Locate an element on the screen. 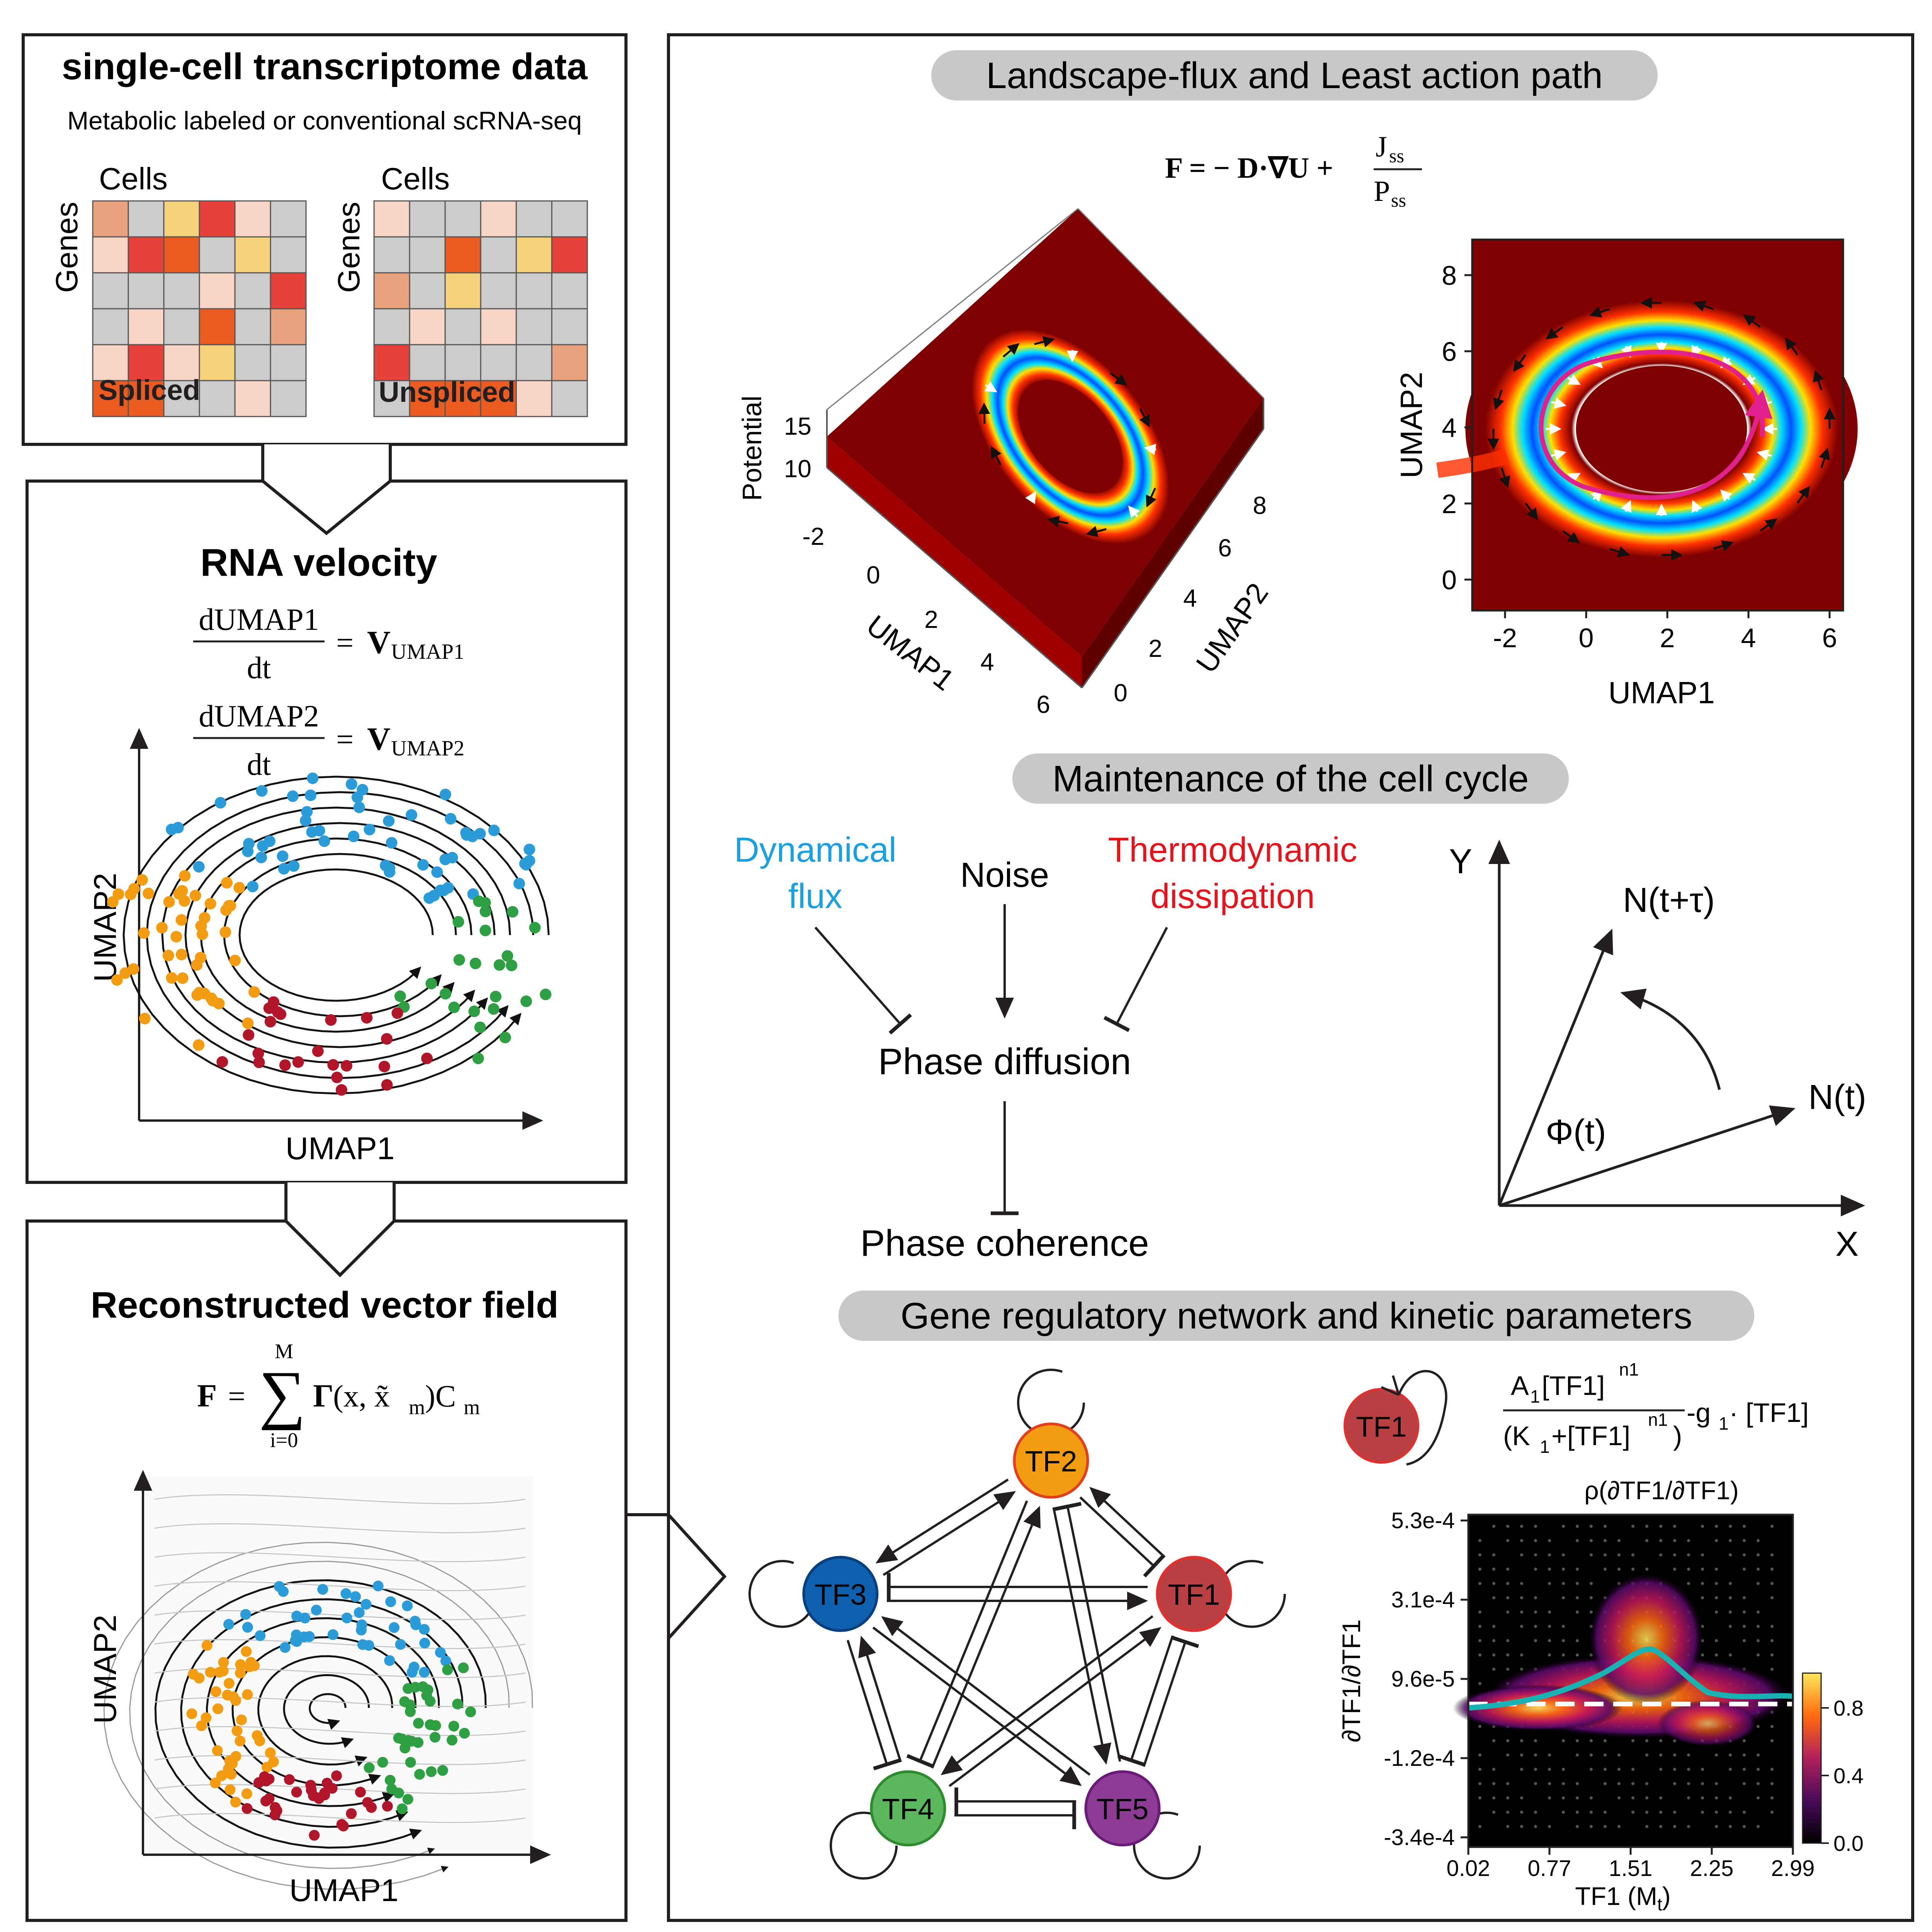 The width and height of the screenshot is (1932, 1932). maintenance-title: Maintenance of the cell cycle is located at coordinates (1291, 779).